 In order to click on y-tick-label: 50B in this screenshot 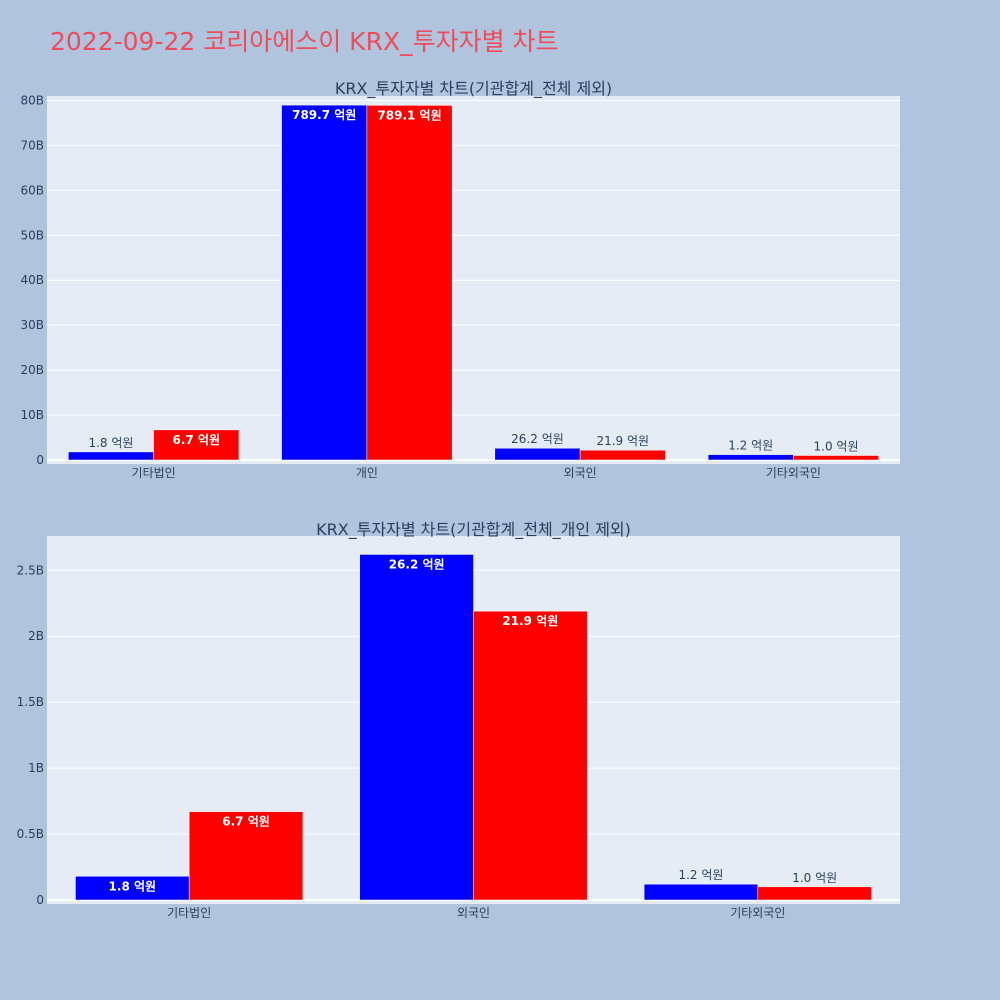, I will do `click(32, 235)`.